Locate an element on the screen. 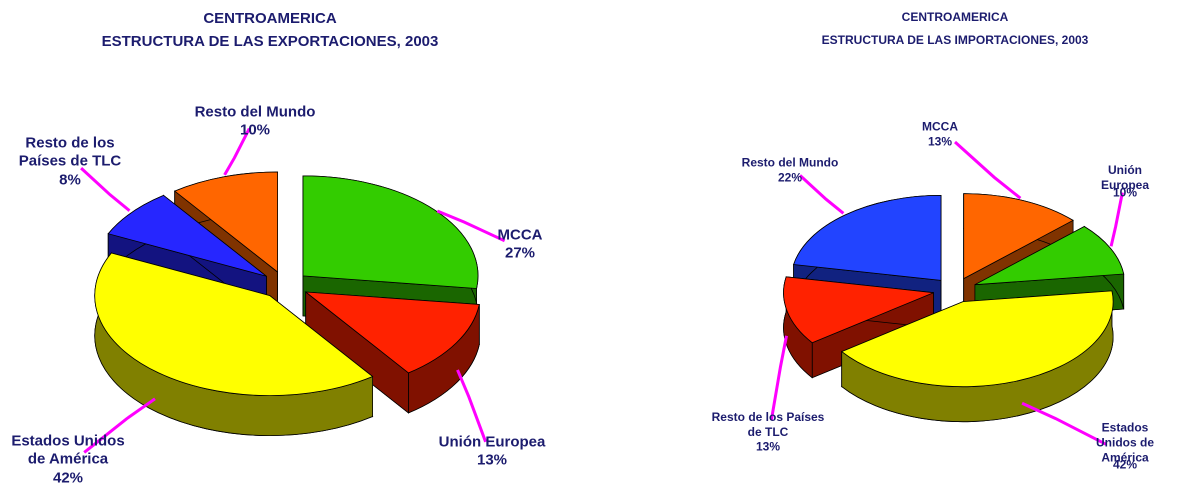 This screenshot has height=499, width=1185. chart-subtitle: ESTRUCTURA DE LAS EXPORTACIONES, 2003 is located at coordinates (270, 41).